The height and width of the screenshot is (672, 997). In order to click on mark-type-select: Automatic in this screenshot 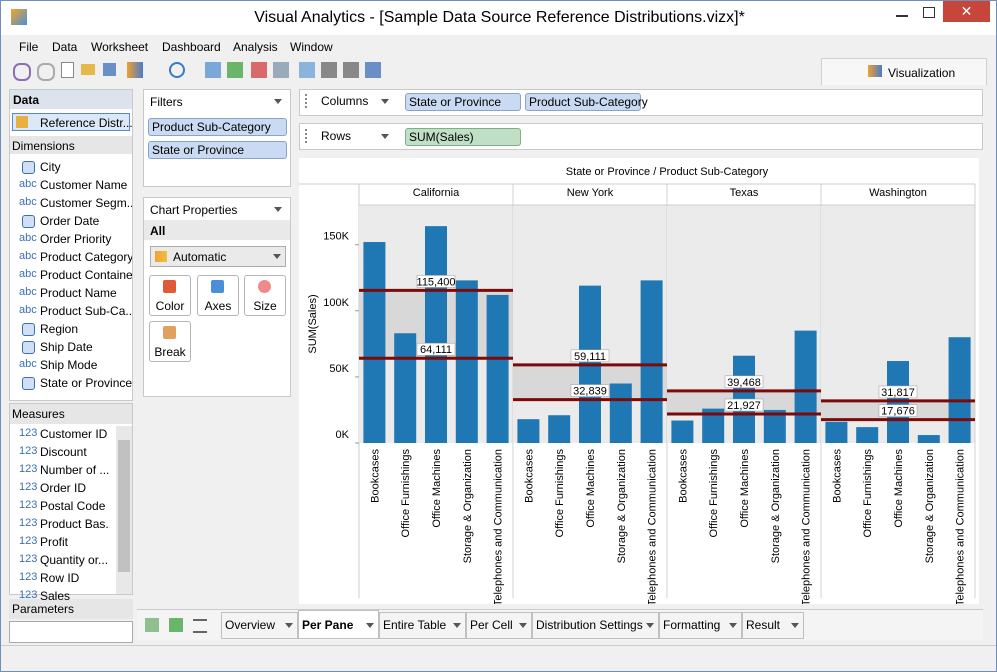, I will do `click(218, 256)`.